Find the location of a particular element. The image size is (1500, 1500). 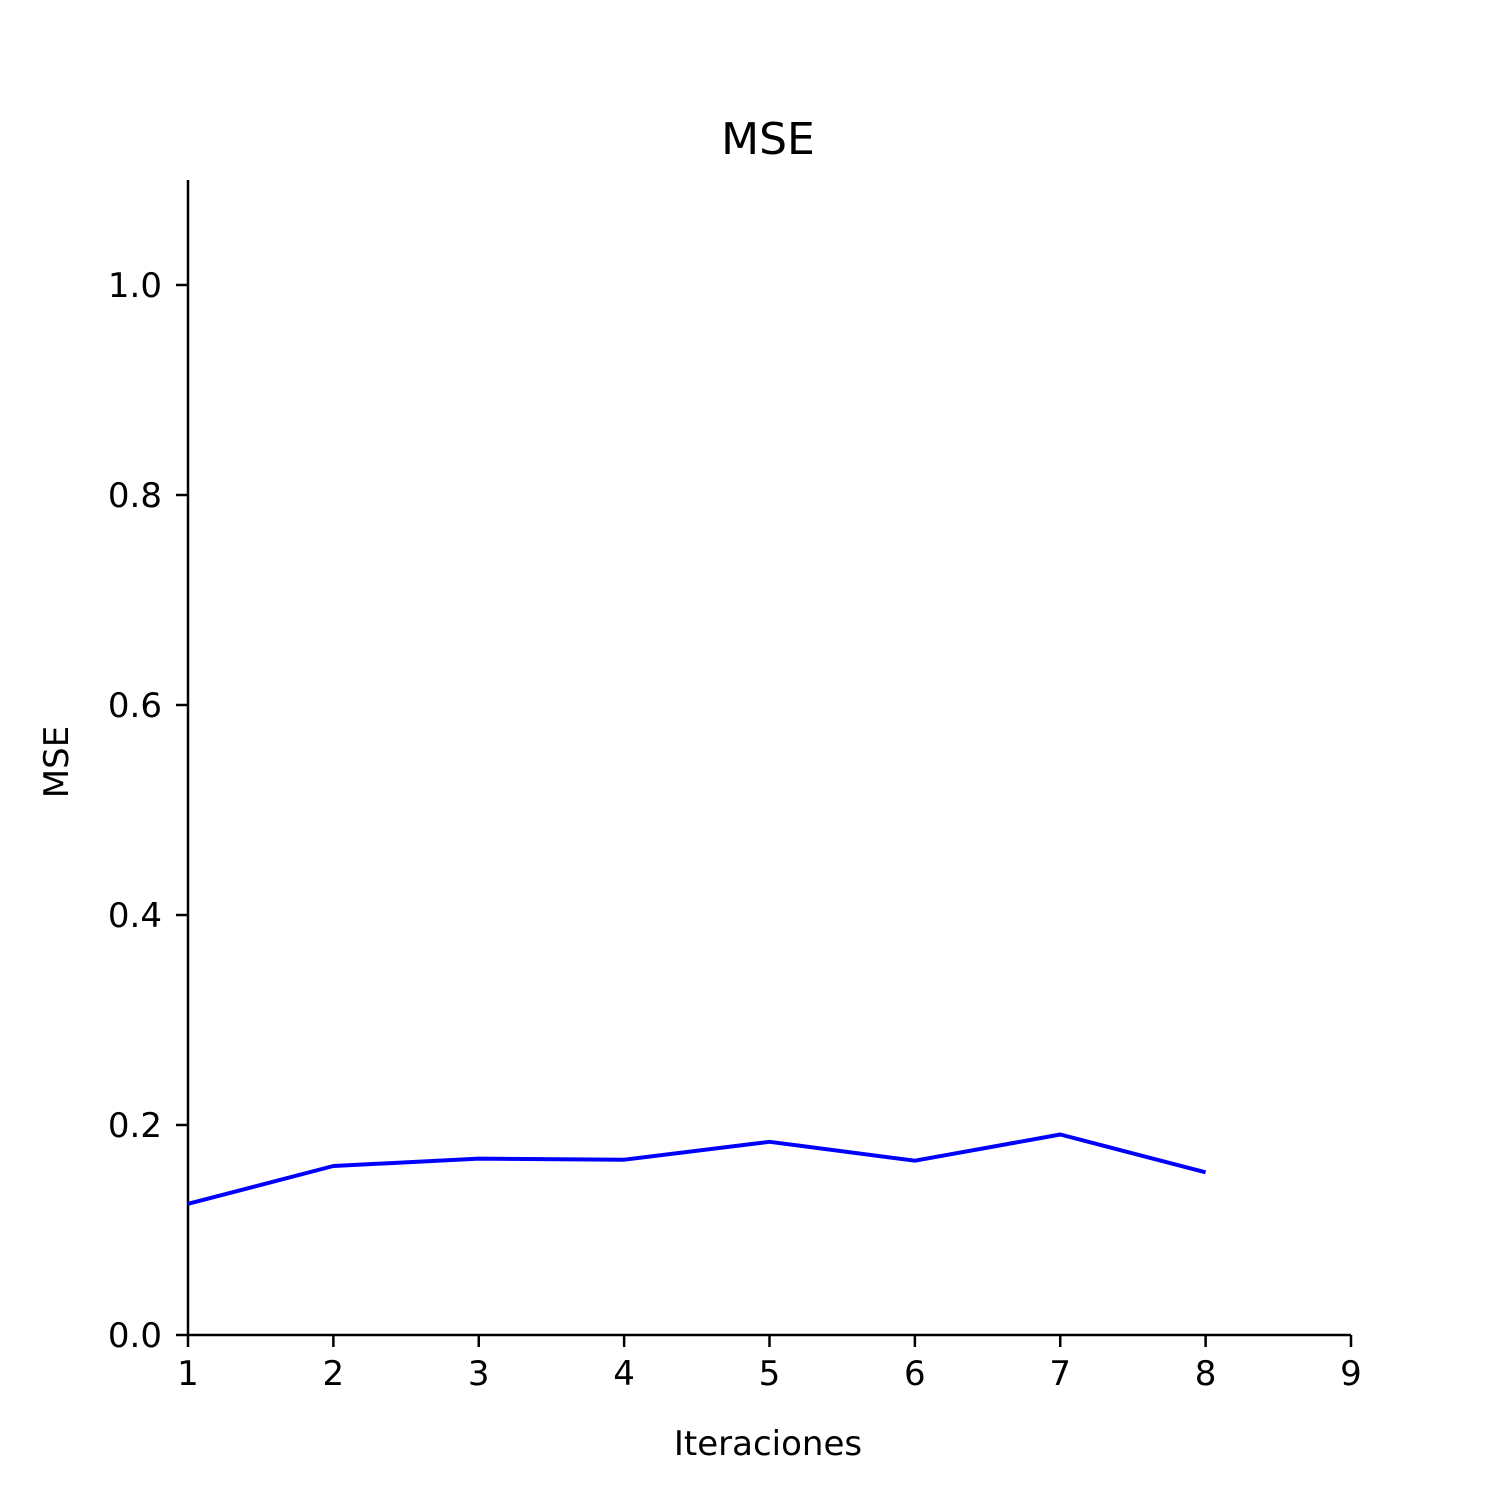

x-axis-ticks: 1 2 3 4 5 6 7 8 9 is located at coordinates (769, 1364).